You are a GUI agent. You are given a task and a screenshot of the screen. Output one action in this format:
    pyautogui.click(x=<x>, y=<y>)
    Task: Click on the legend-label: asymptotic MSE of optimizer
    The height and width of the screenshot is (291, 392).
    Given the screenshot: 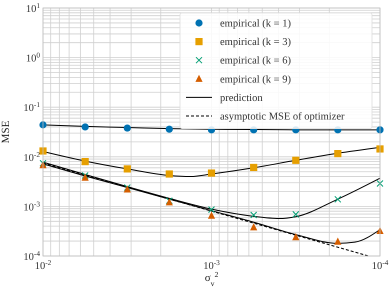 What is the action you would take?
    pyautogui.click(x=283, y=117)
    